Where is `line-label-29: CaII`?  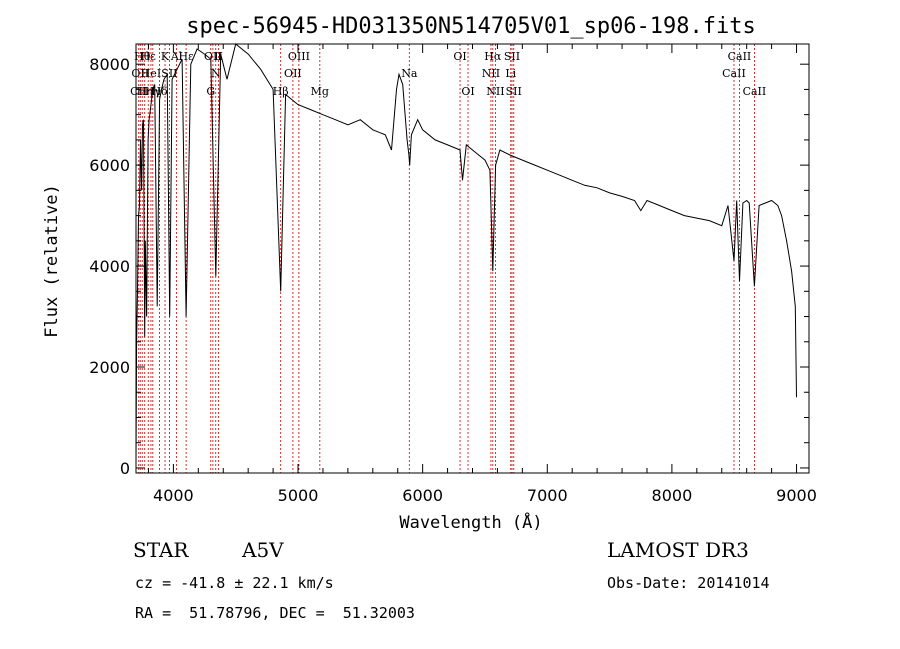 line-label-29: CaII is located at coordinates (734, 73).